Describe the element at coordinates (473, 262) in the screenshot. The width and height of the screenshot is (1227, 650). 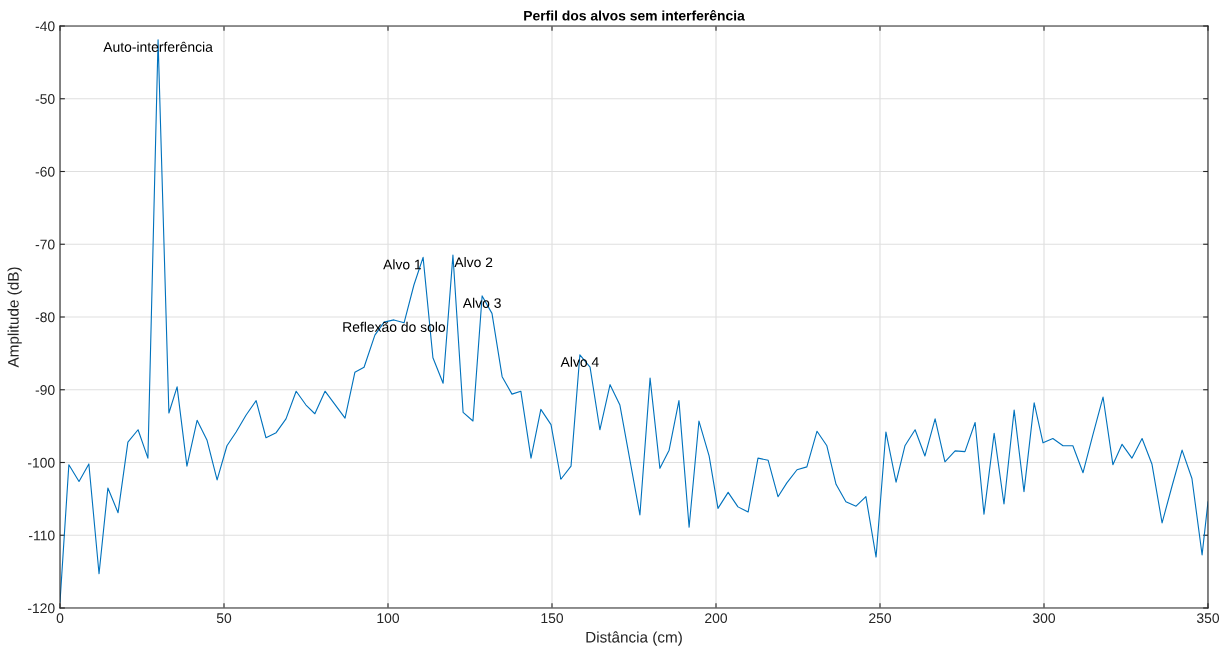
I see `annotation: Alvo 2` at that location.